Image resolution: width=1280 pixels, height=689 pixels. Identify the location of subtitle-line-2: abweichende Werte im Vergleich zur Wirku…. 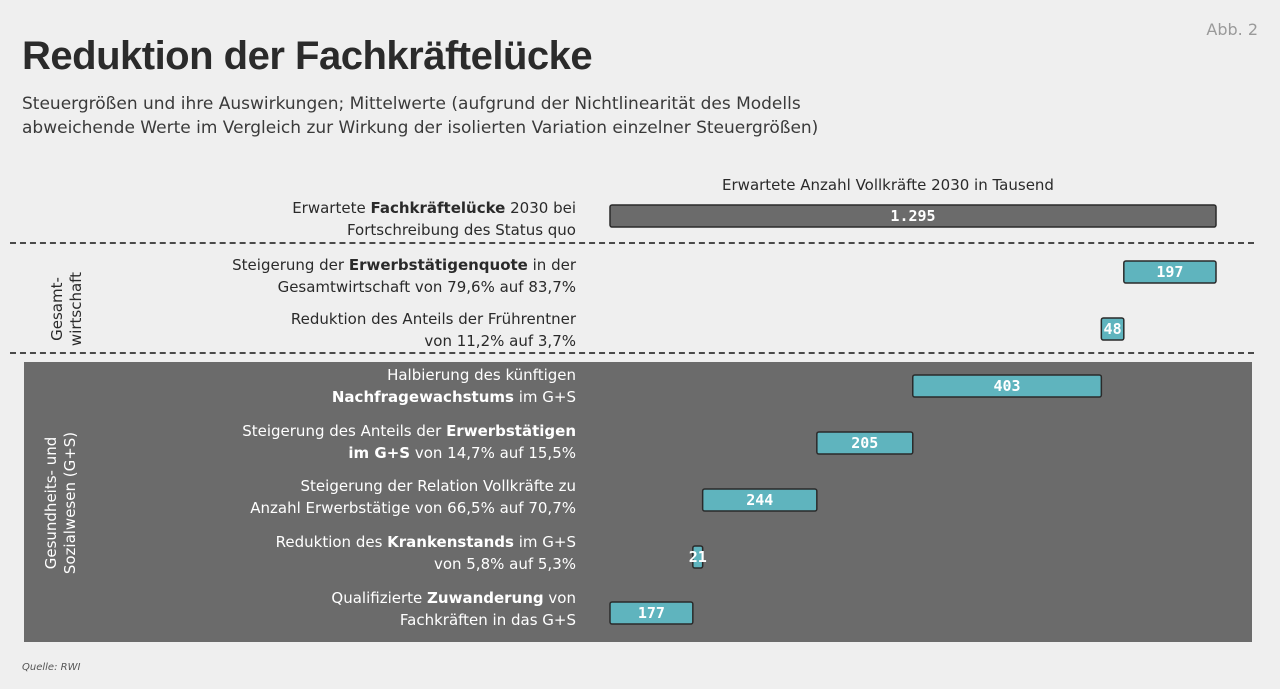
(420, 128).